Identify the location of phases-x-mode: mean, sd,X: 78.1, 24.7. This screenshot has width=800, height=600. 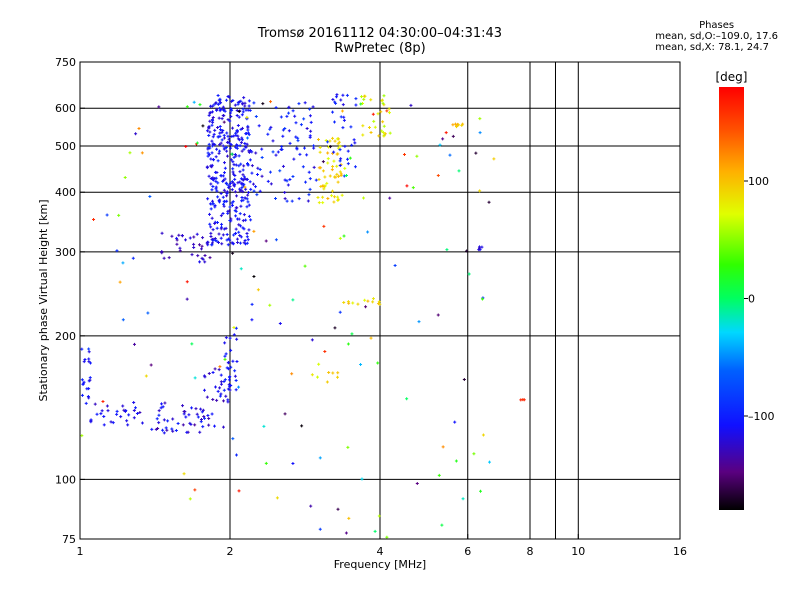
(712, 47).